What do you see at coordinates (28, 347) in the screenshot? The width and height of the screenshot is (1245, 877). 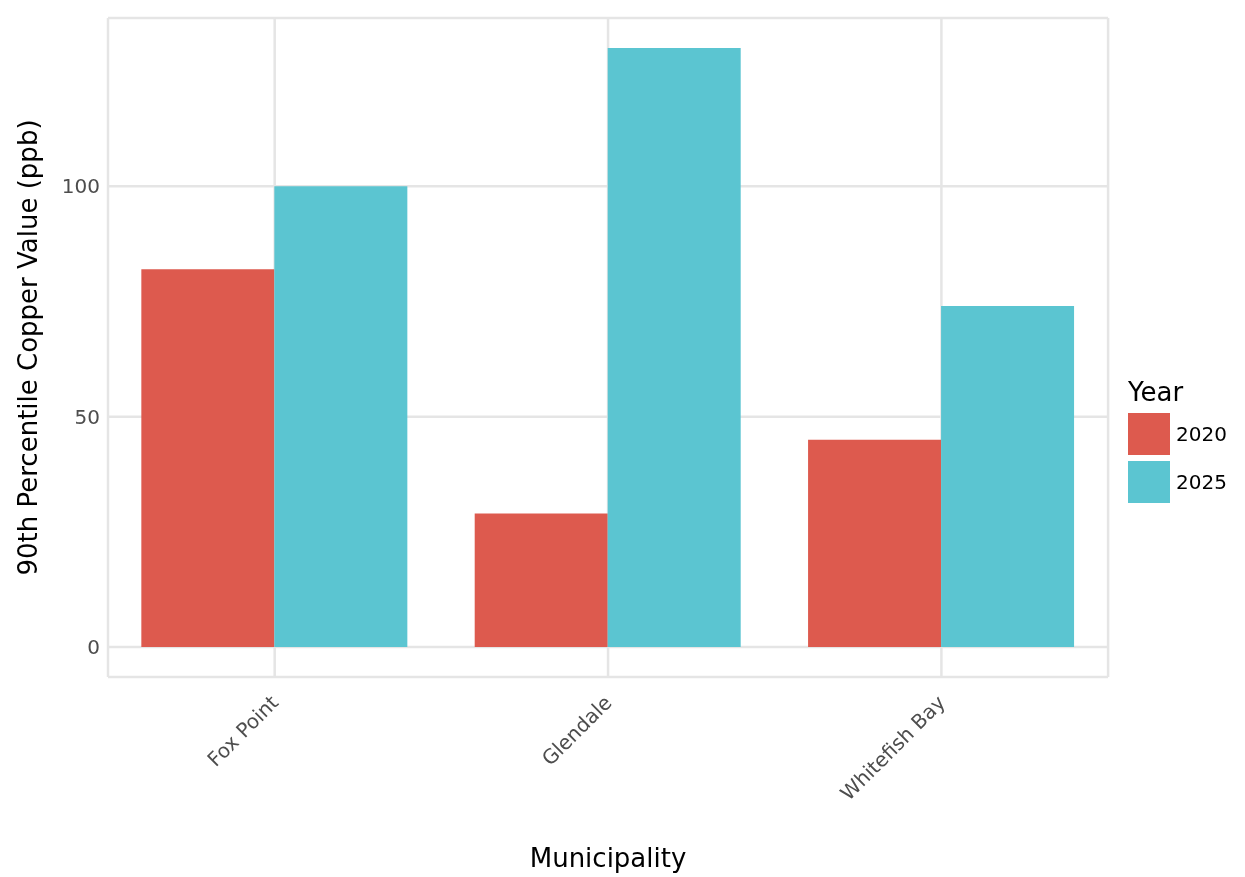 I see `y-axis-title: 90th Percentile Copper Value (ppb)` at bounding box center [28, 347].